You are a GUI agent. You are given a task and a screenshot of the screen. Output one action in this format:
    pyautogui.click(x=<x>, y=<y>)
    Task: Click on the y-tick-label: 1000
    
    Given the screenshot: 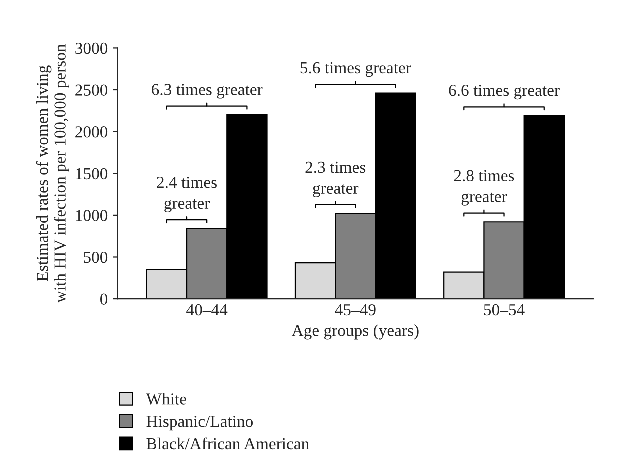 What is the action you would take?
    pyautogui.click(x=92, y=216)
    